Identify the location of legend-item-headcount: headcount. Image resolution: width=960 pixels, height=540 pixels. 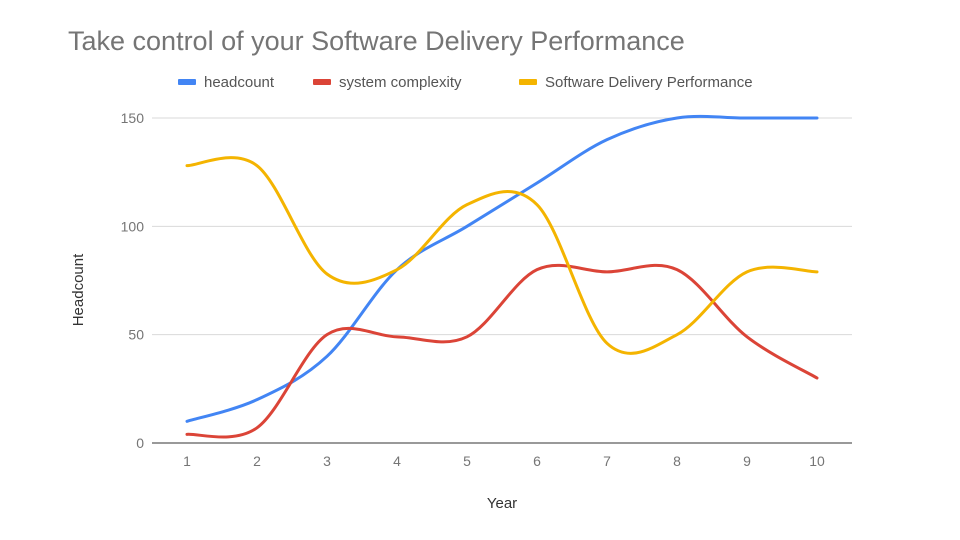
(226, 82).